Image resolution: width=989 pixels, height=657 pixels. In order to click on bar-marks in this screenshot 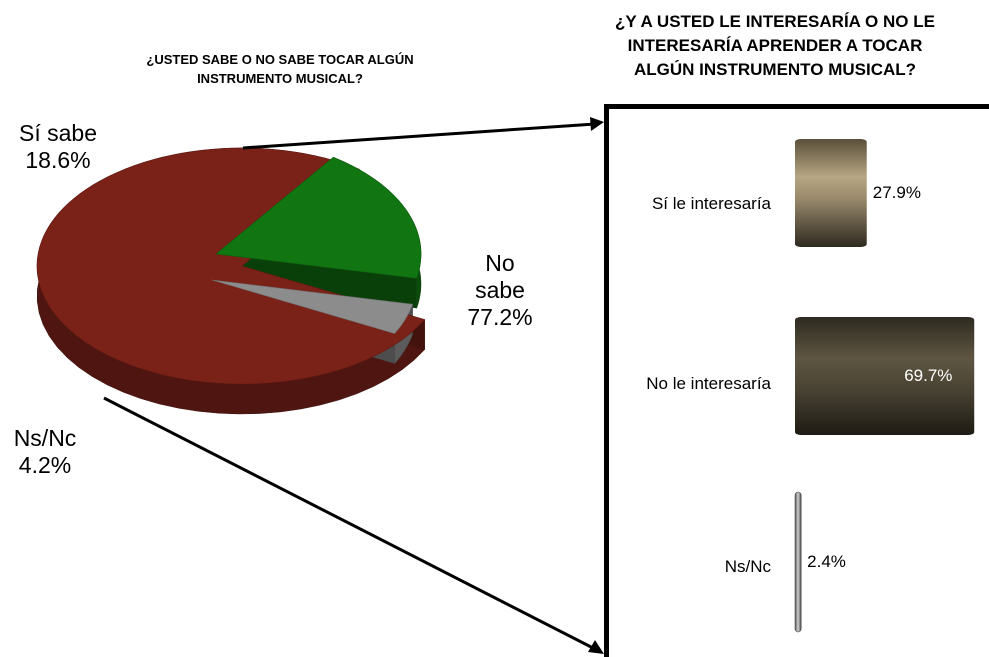, I will do `click(884, 386)`.